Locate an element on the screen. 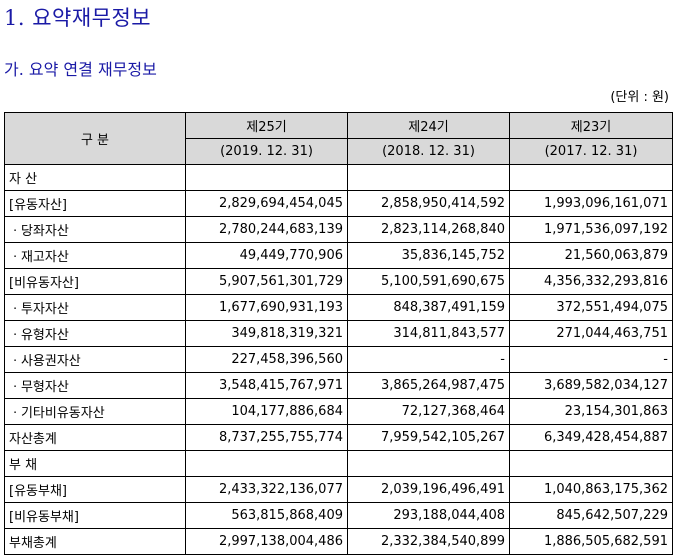  value-cell: 4,356,332,293,816 is located at coordinates (591, 281).